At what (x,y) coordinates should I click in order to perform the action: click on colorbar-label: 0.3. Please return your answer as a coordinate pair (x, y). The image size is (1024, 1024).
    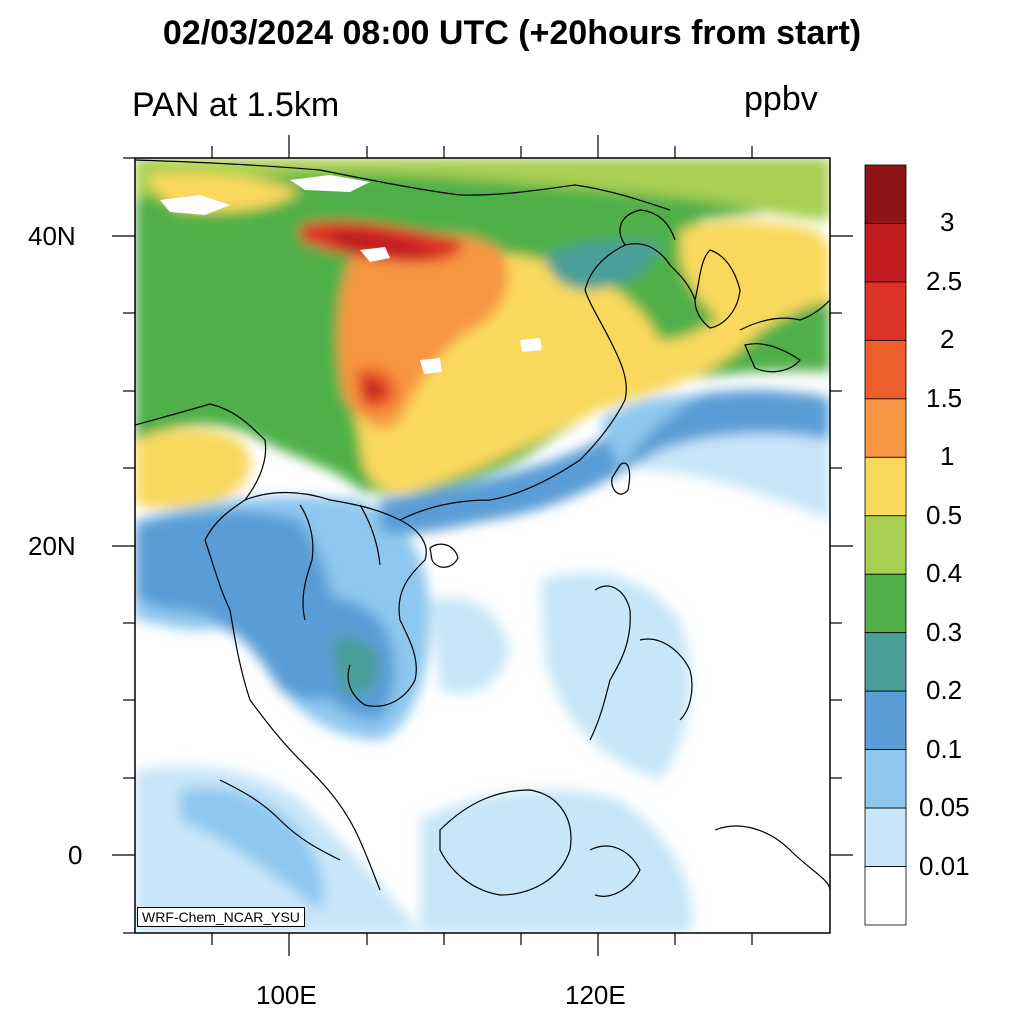
    Looking at the image, I should click on (944, 631).